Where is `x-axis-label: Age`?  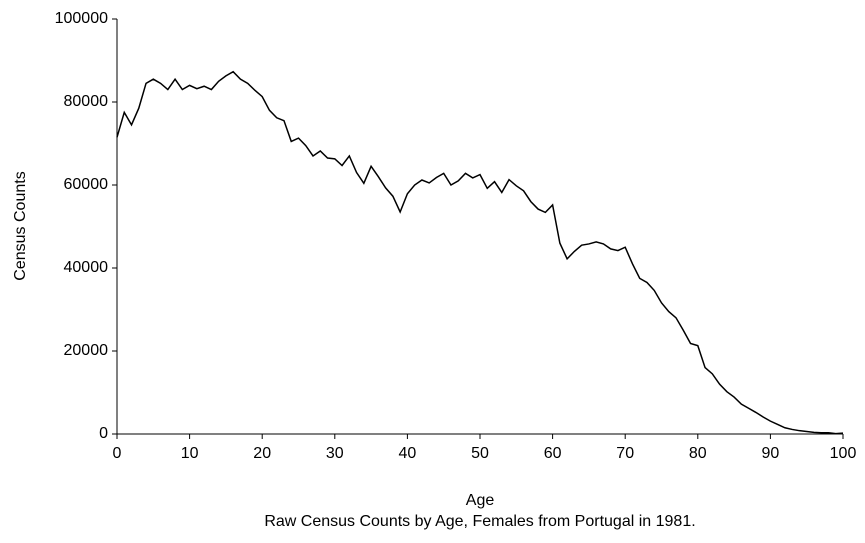
x-axis-label: Age is located at coordinates (480, 500).